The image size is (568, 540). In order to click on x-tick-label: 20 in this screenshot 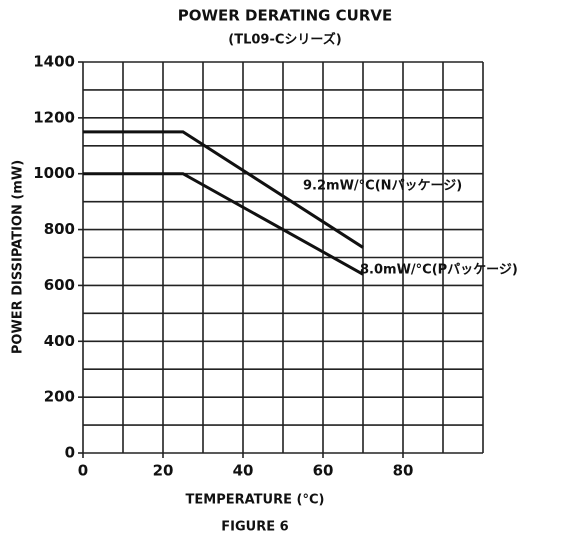, I will do `click(163, 471)`.